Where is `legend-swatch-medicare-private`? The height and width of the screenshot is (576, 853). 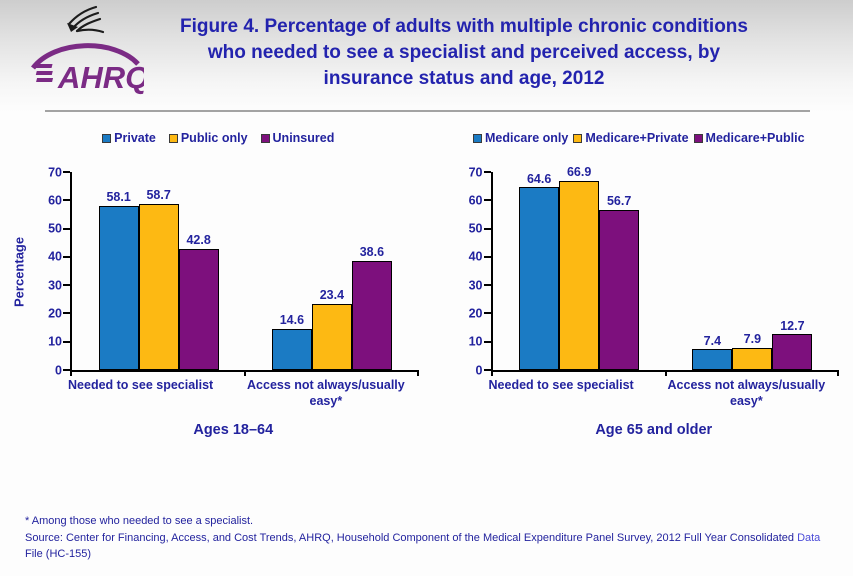
legend-swatch-medicare-private is located at coordinates (578, 138).